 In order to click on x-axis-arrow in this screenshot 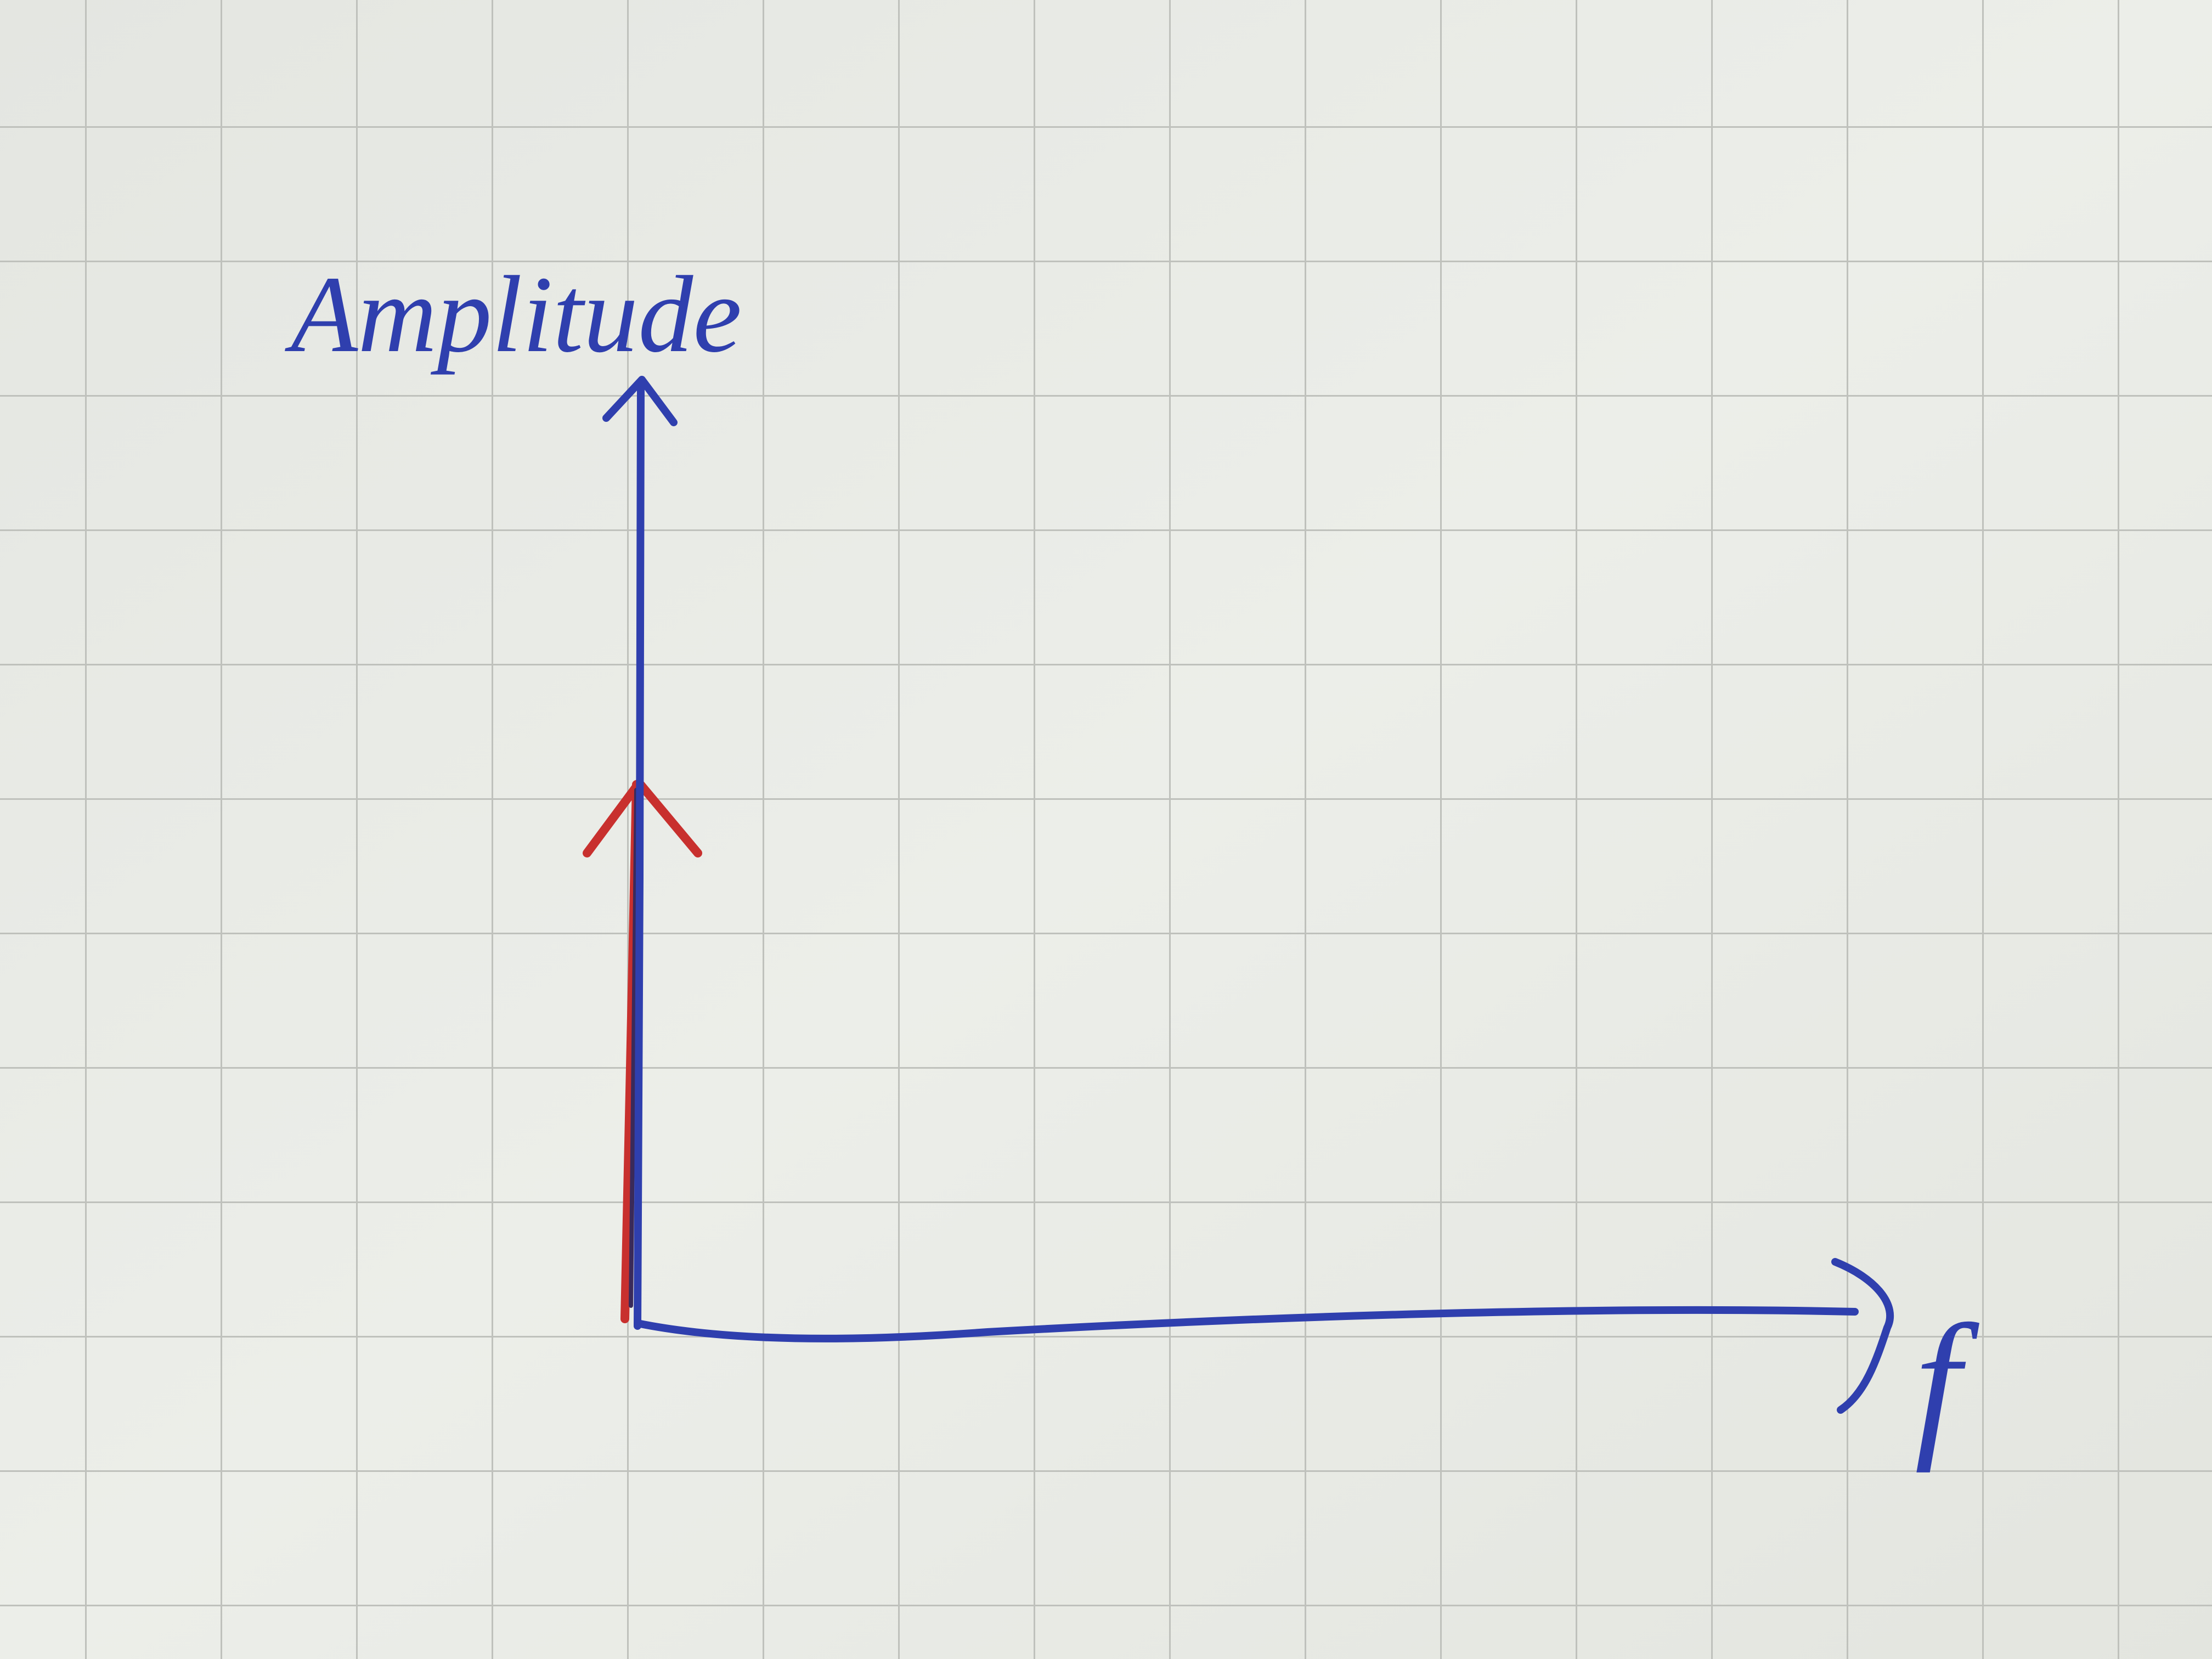, I will do `click(1863, 1336)`.